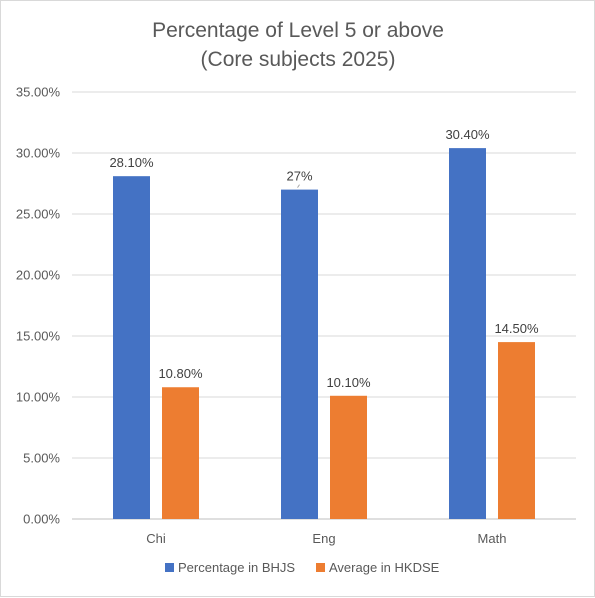 The image size is (595, 598). I want to click on bar-percentage-in-bhjs-chi, so click(131, 347).